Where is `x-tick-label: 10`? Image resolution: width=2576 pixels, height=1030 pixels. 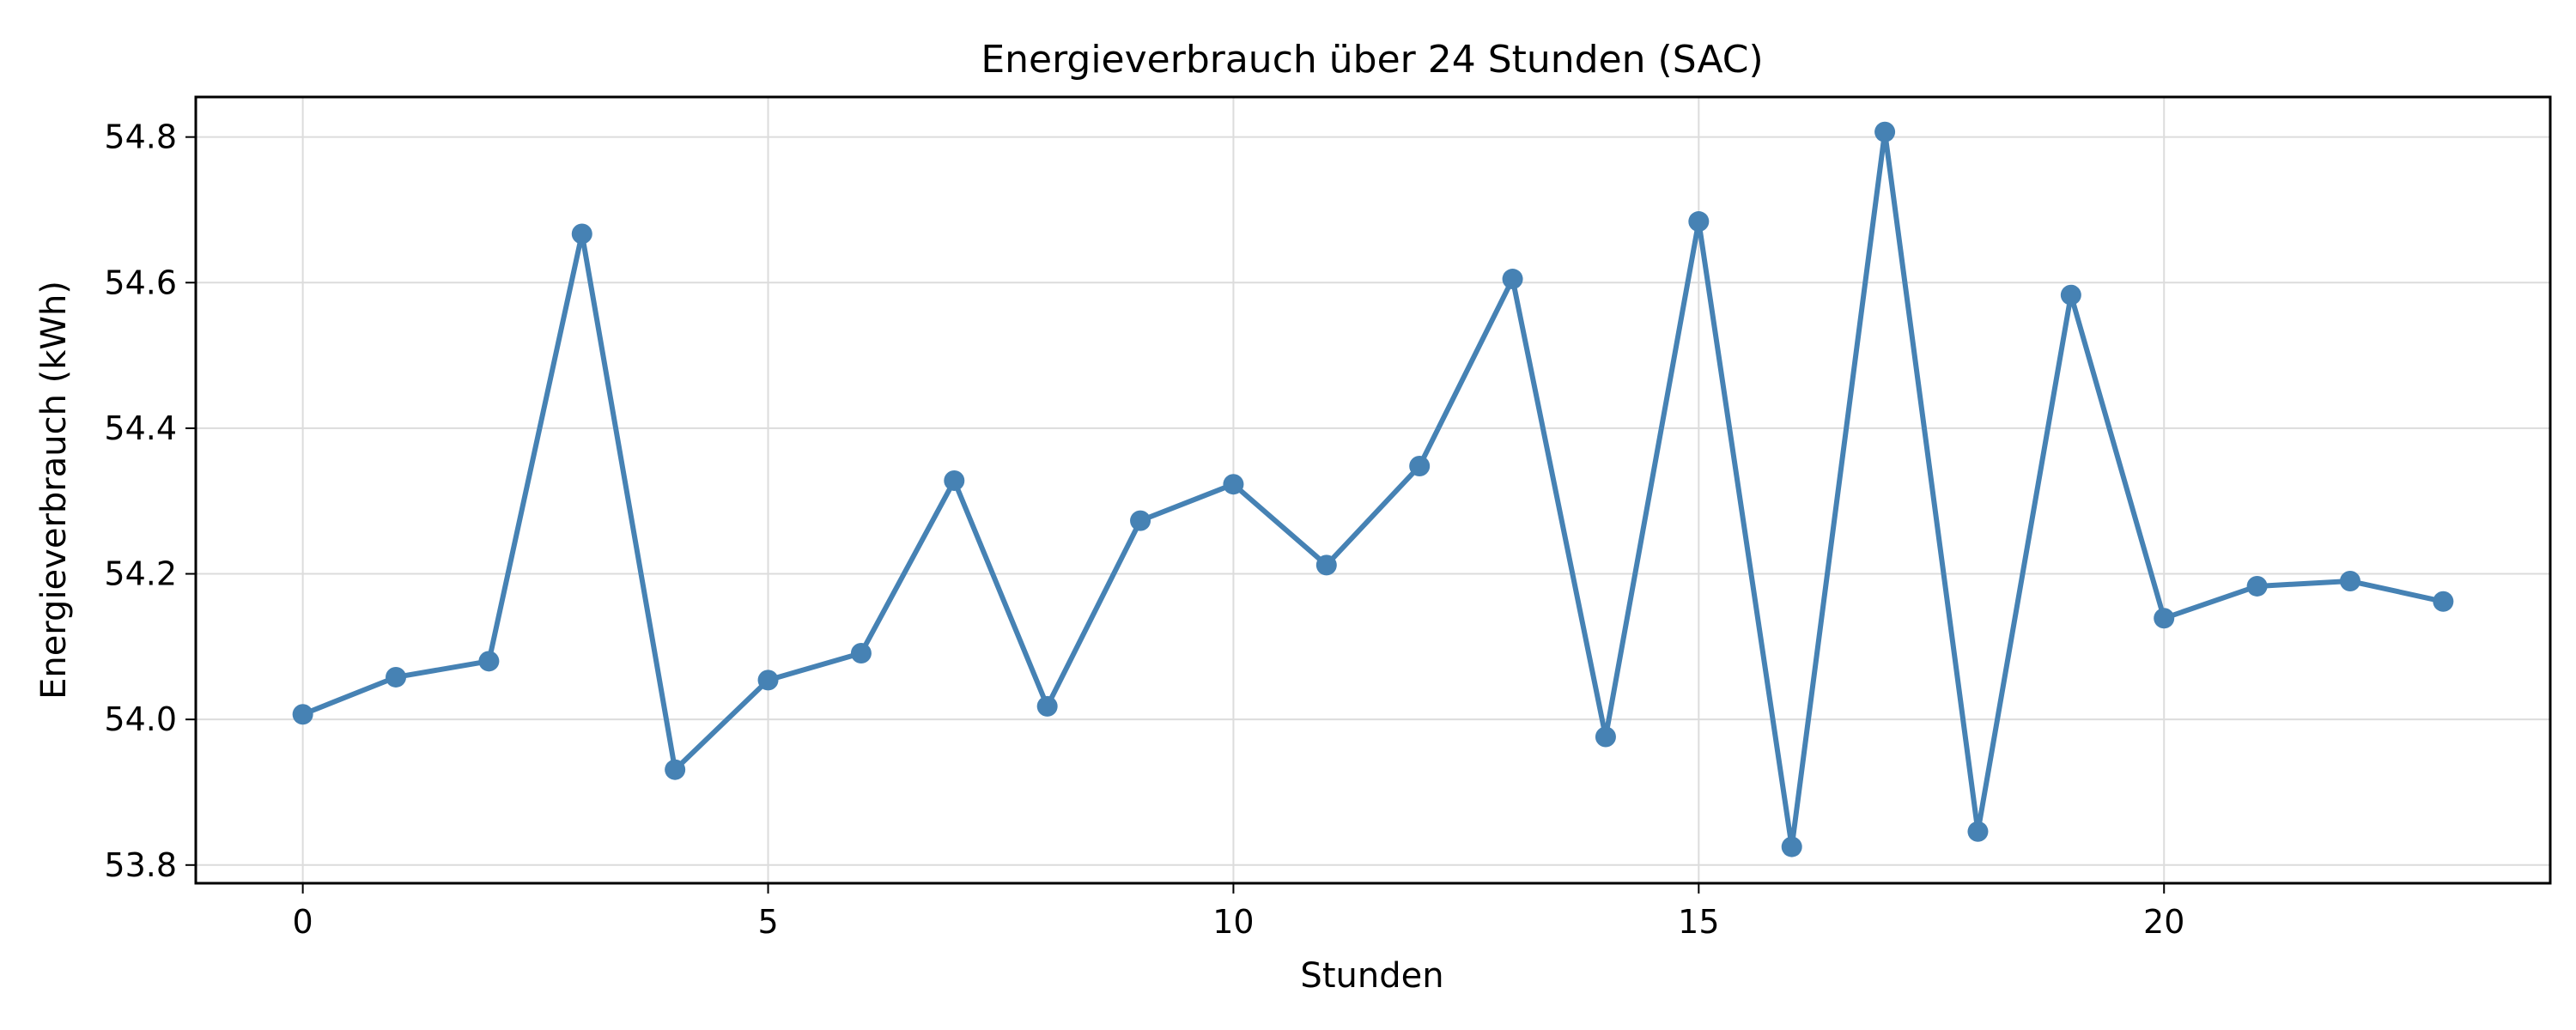
x-tick-label: 10 is located at coordinates (1233, 922).